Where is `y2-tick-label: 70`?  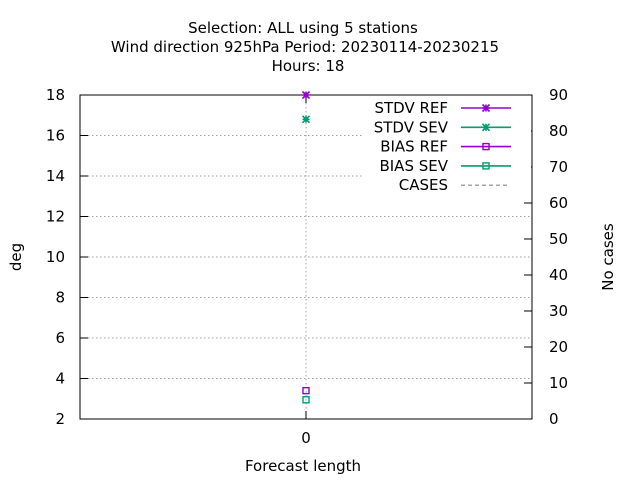
y2-tick-label: 70 is located at coordinates (558, 167).